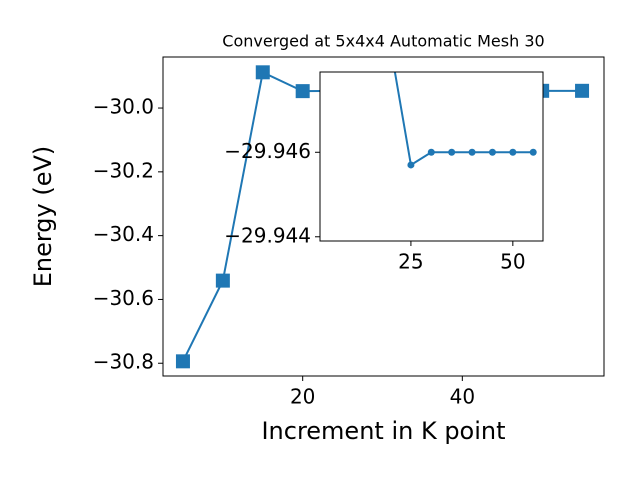 The height and width of the screenshot is (480, 640). Describe the element at coordinates (123, 234) in the screenshot. I see `y-tick-label: −30.4` at that location.